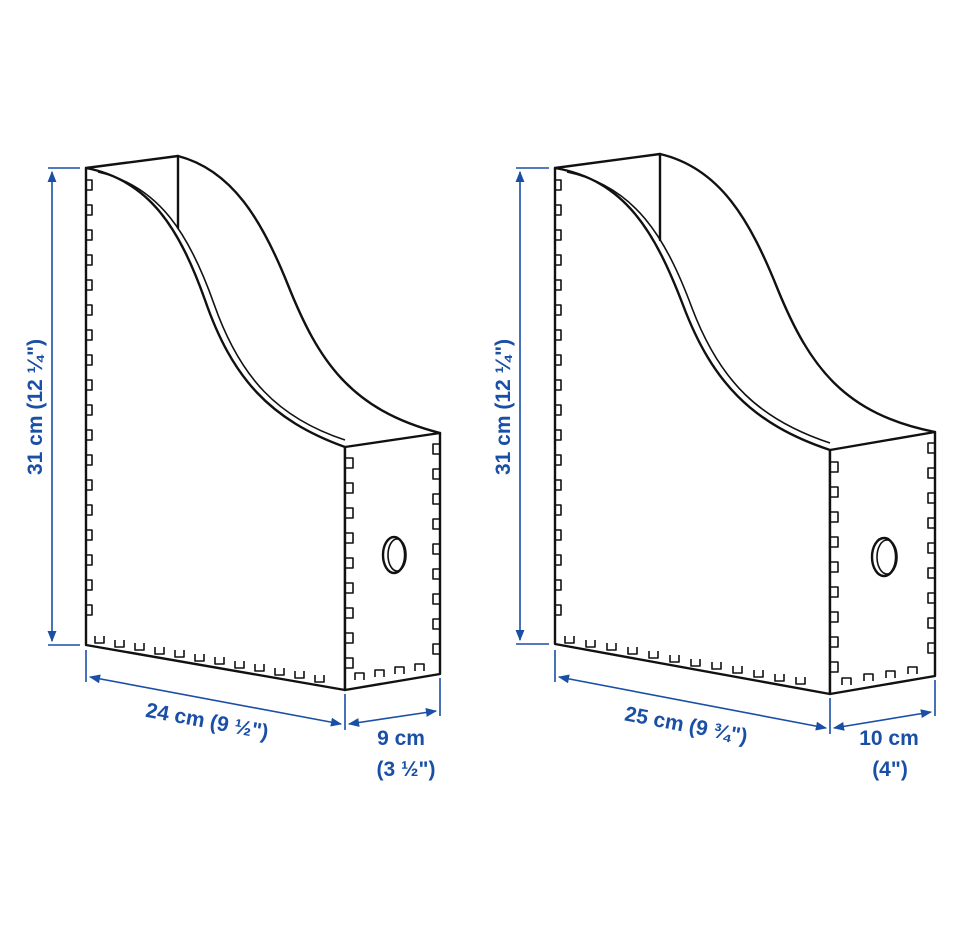  Describe the element at coordinates (889, 738) in the screenshot. I see `depth-label-right-line1: 10 cm` at that location.